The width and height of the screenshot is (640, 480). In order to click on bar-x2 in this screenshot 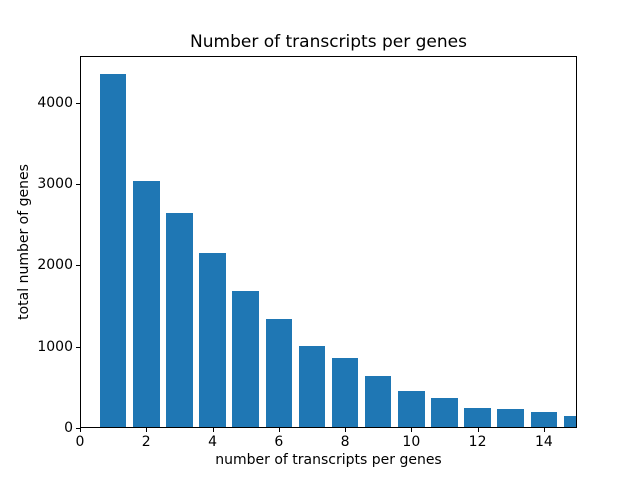, I will do `click(146, 304)`.